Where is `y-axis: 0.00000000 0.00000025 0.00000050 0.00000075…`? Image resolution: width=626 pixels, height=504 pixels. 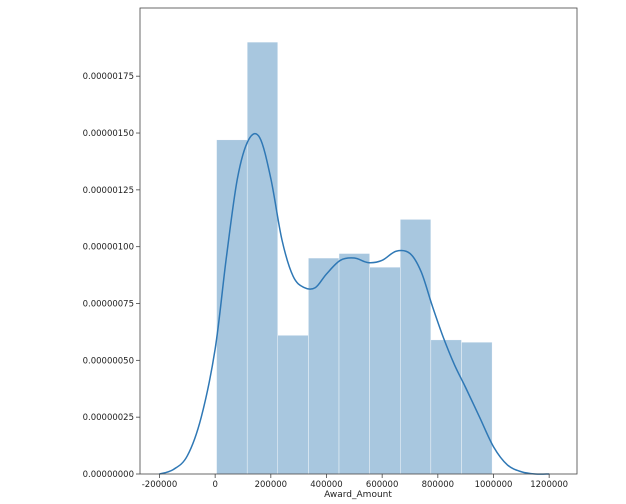
y-axis: 0.00000000 0.00000025 0.00000050 0.00000075… is located at coordinates (111, 276).